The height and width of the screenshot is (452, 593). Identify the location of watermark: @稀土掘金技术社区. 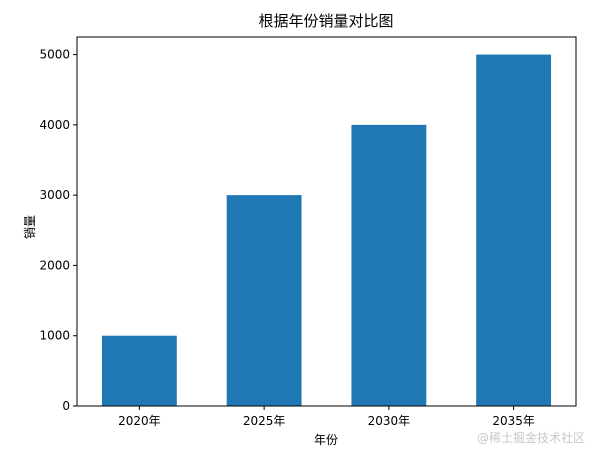
(530, 438).